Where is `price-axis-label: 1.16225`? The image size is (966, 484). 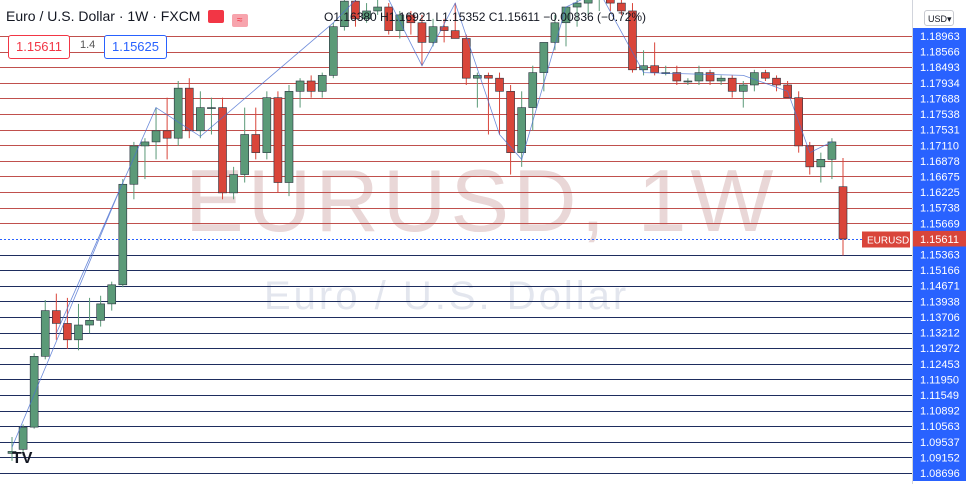 price-axis-label: 1.16225 is located at coordinates (940, 193).